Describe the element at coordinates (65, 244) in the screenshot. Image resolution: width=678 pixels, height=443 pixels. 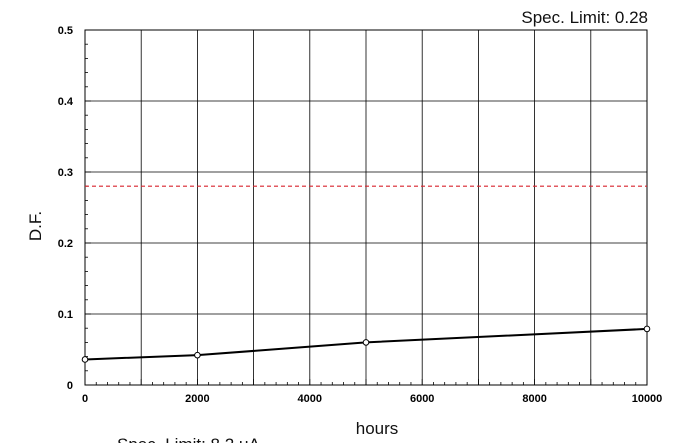
I see `y-tick-label: 0.2` at that location.